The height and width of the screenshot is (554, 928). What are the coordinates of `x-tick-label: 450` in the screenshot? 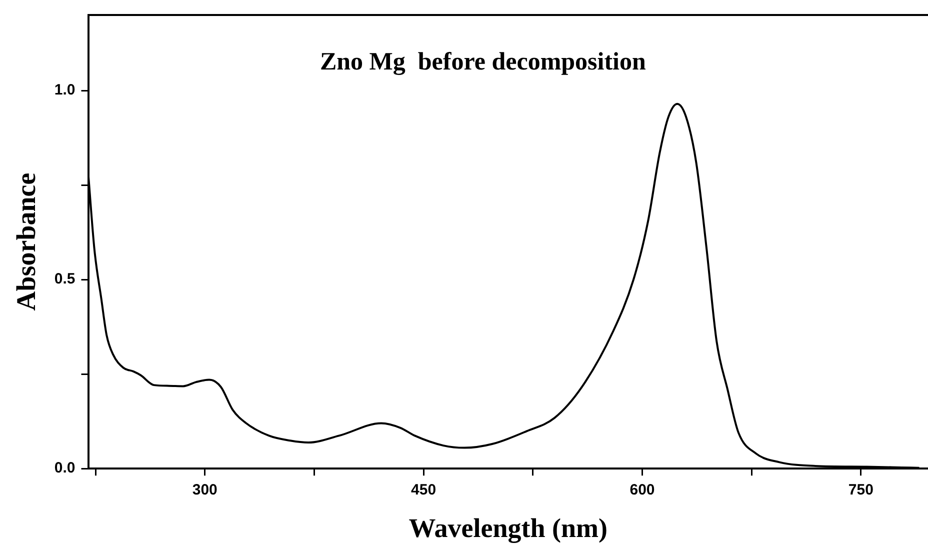 It's located at (423, 490).